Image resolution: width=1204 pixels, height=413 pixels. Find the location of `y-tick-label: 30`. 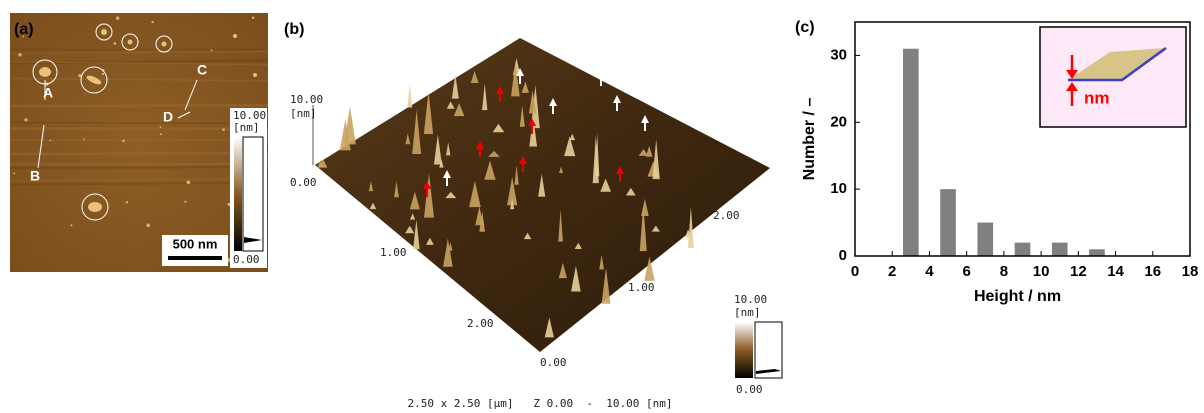

y-tick-label: 30 is located at coordinates (838, 54).